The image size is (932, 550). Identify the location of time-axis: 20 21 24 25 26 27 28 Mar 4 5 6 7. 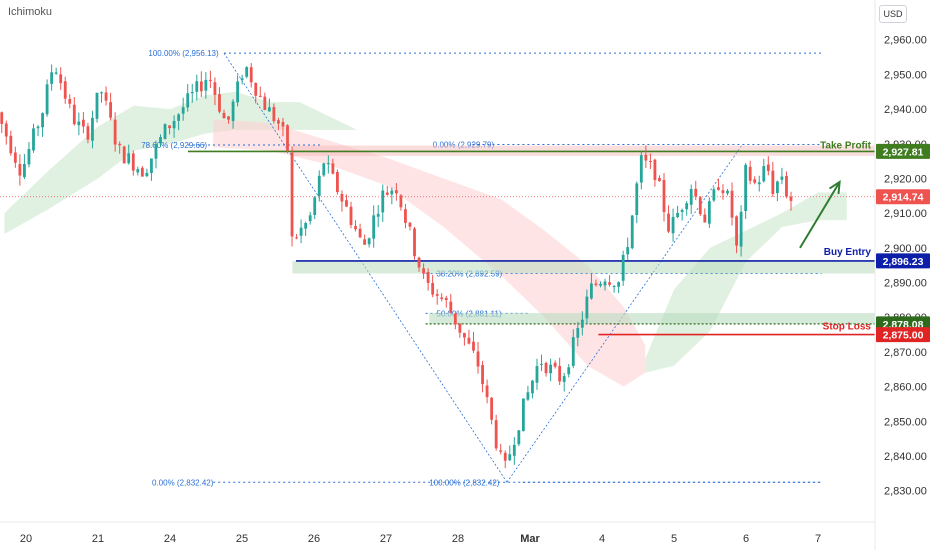
(437, 533).